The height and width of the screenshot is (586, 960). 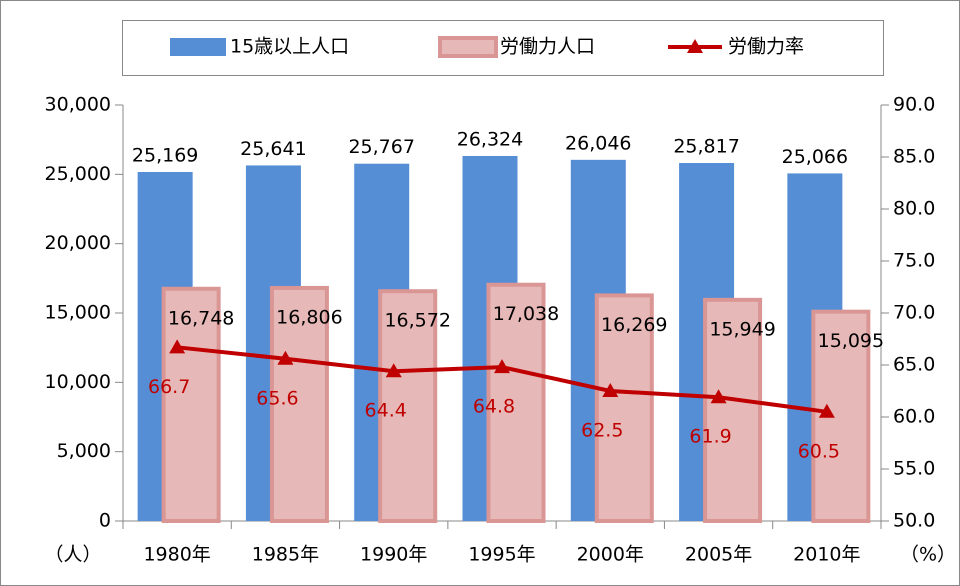 I want to click on y2-tick-label: 90.0, so click(x=914, y=105).